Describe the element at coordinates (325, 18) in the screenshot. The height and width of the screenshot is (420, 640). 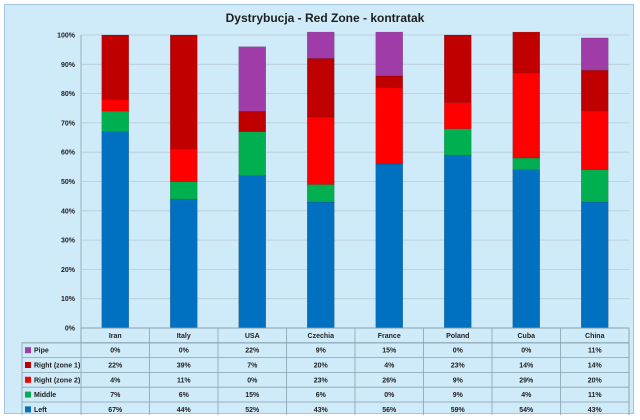
I see `chart-title: Dystrybucja - Red Zone - kontratak` at that location.